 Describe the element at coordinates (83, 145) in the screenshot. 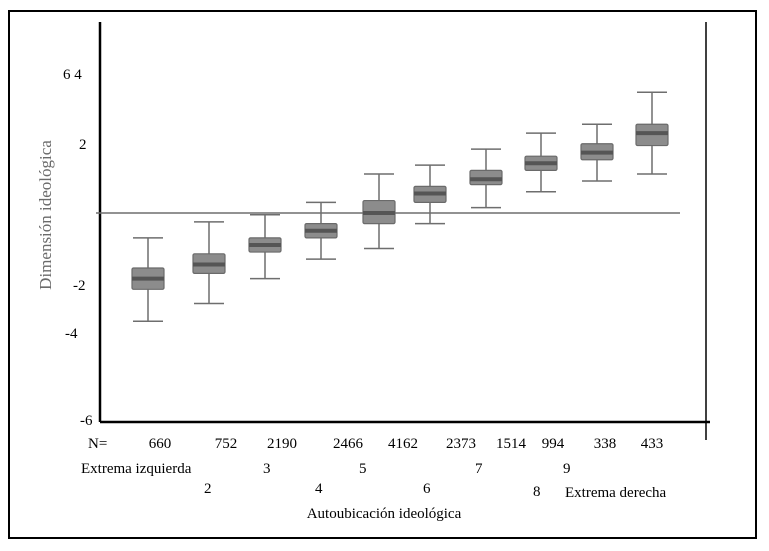

I see `y-tick-label: 2` at that location.